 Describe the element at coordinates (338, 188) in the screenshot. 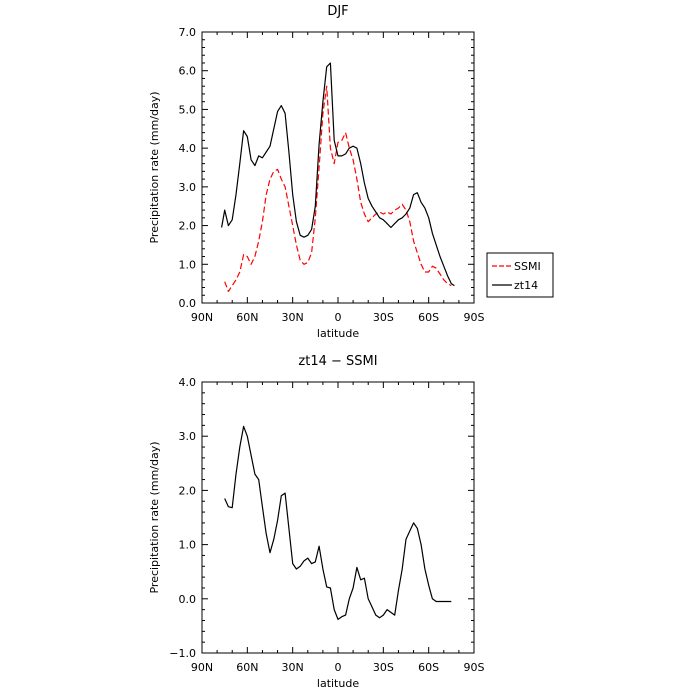

I see `series-line-ssmi` at that location.